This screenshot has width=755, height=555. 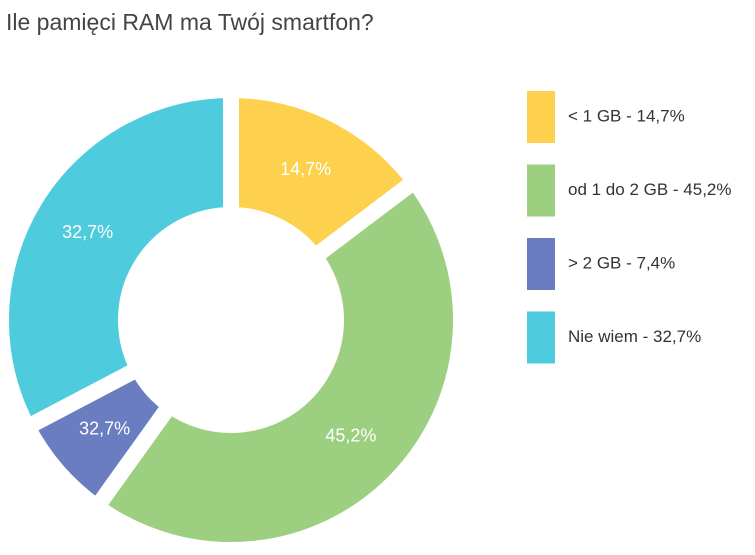 I want to click on legend-text: Nie wiem - 32,7%, so click(x=634, y=336).